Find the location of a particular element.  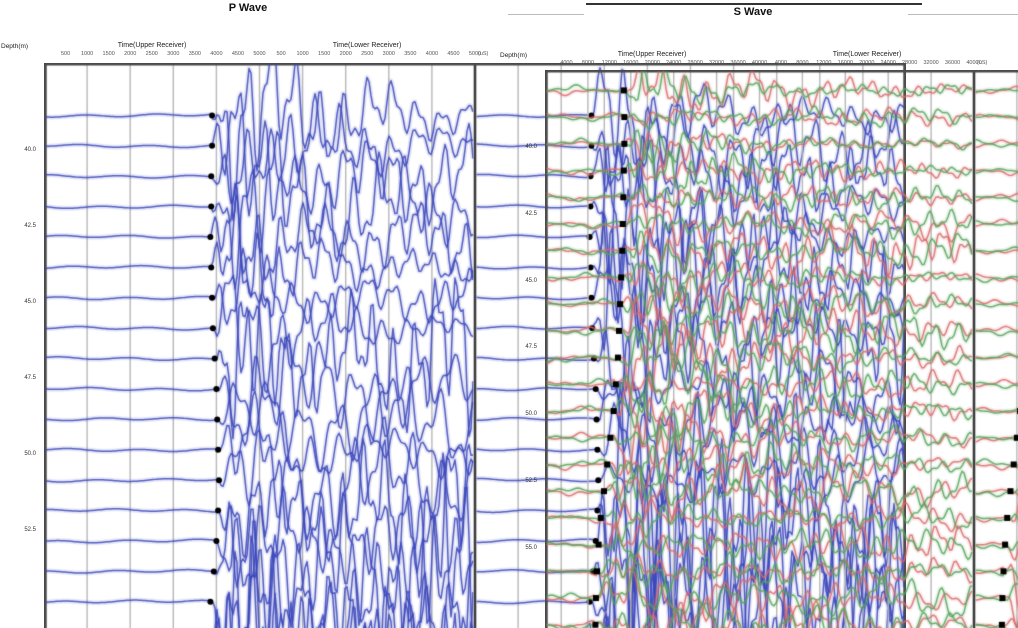

s-lower-receiver-axis-label: Time(Lower Receiver) is located at coordinates (867, 54).